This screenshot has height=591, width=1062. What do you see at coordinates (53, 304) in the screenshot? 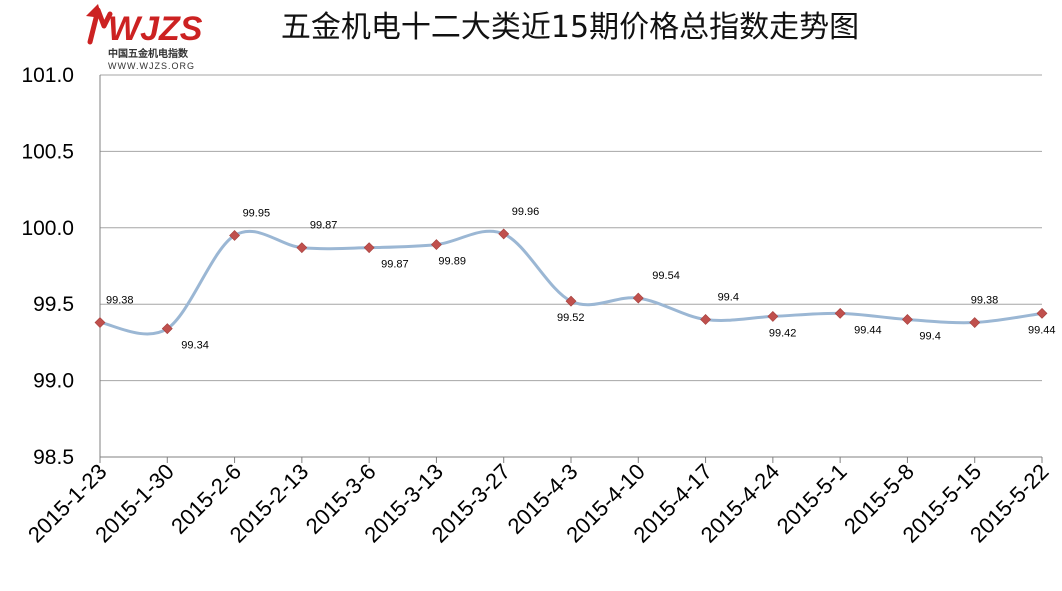
I see `y-tick-label: 99.5` at bounding box center [53, 304].